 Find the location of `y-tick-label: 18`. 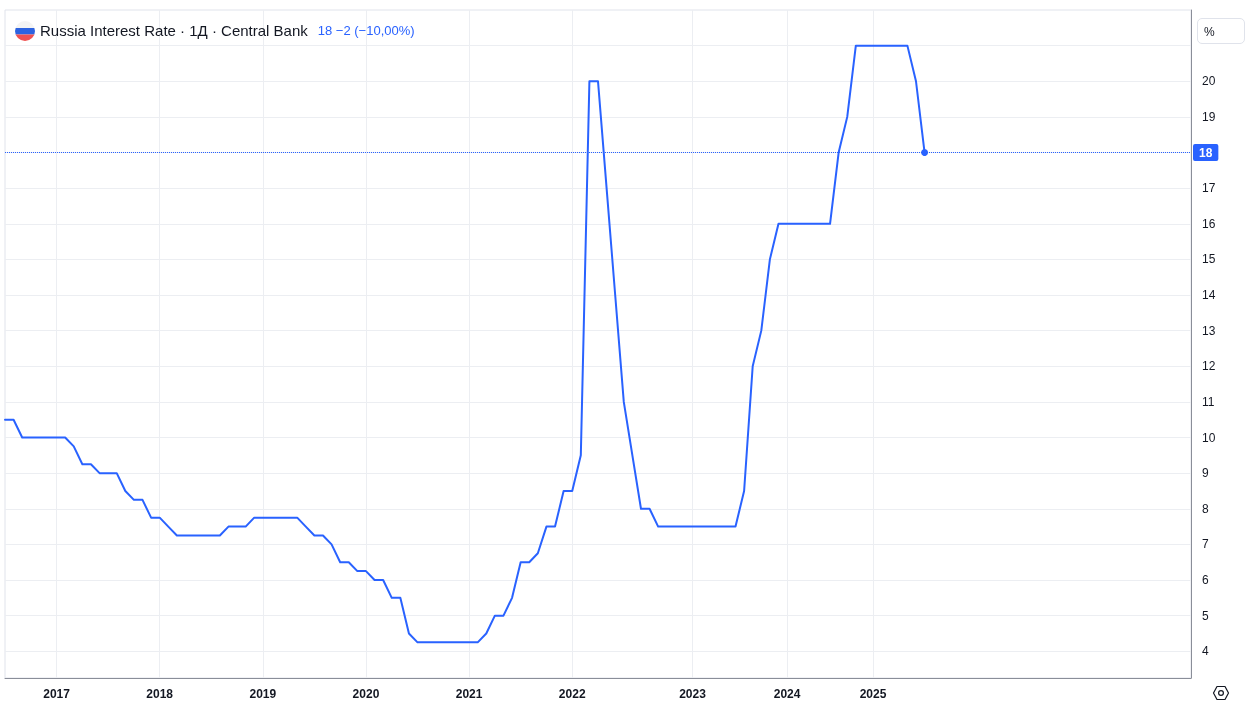

y-tick-label: 18 is located at coordinates (1206, 152).